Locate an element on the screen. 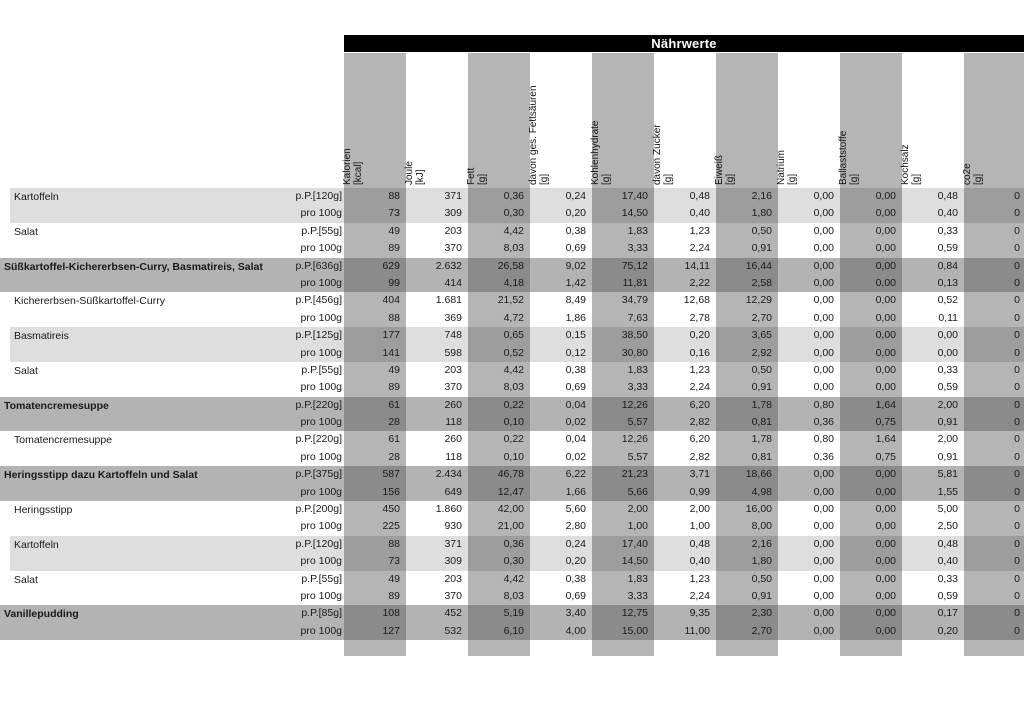 Image resolution: width=1024 pixels, height=724 pixels. value-cell: 8,03 is located at coordinates (499, 388).